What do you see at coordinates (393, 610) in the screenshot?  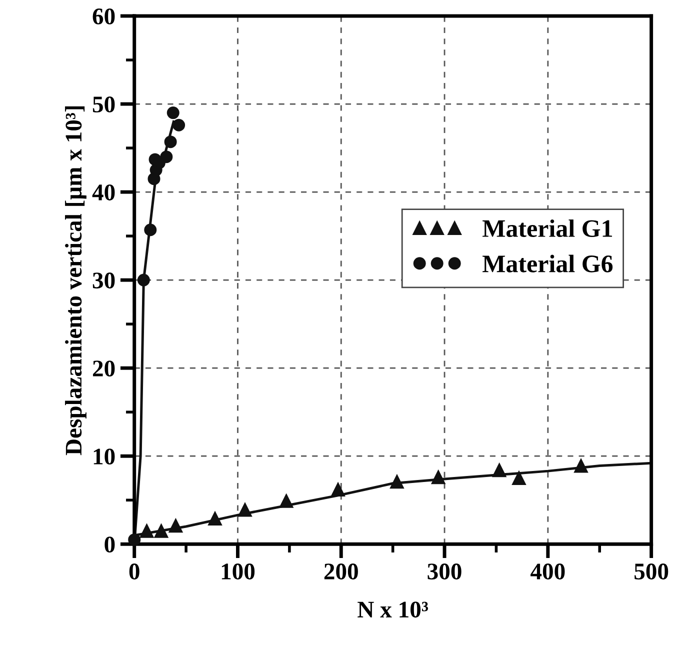 I see `x-axis-title: N x 10³` at bounding box center [393, 610].